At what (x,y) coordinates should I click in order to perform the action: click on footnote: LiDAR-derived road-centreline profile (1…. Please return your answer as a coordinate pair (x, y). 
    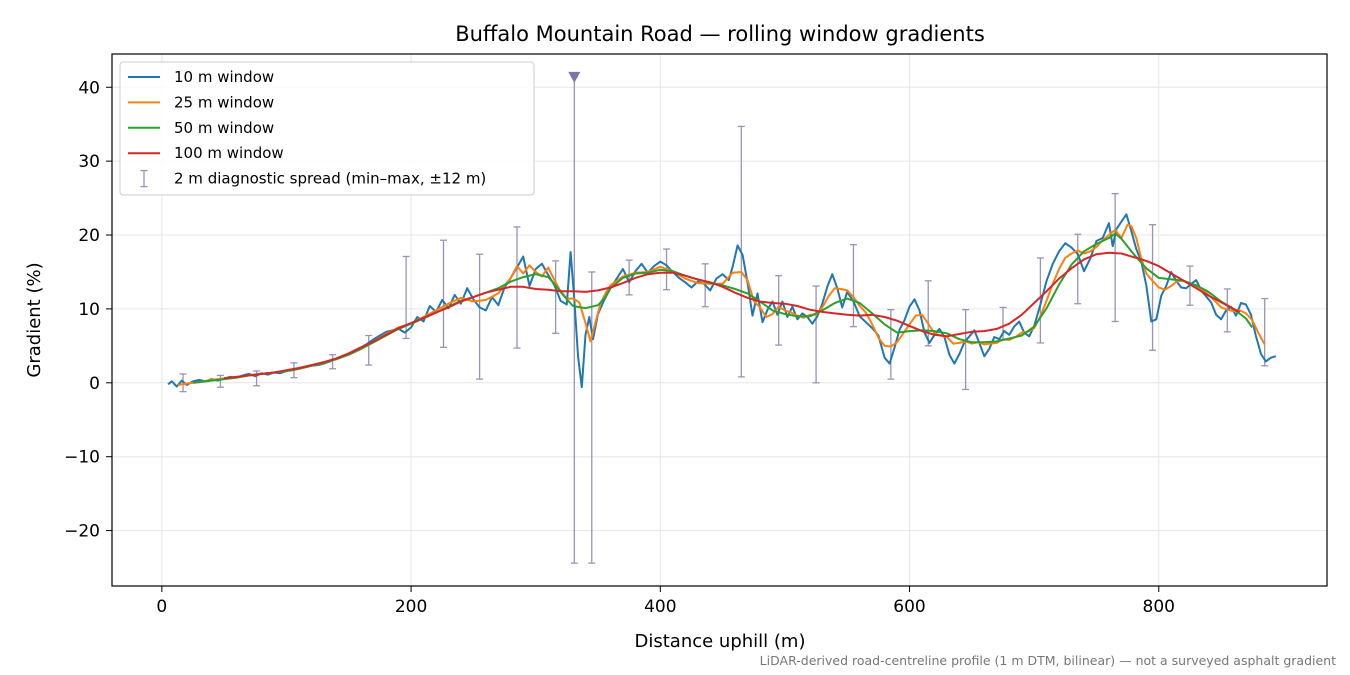
    Looking at the image, I should click on (1048, 660).